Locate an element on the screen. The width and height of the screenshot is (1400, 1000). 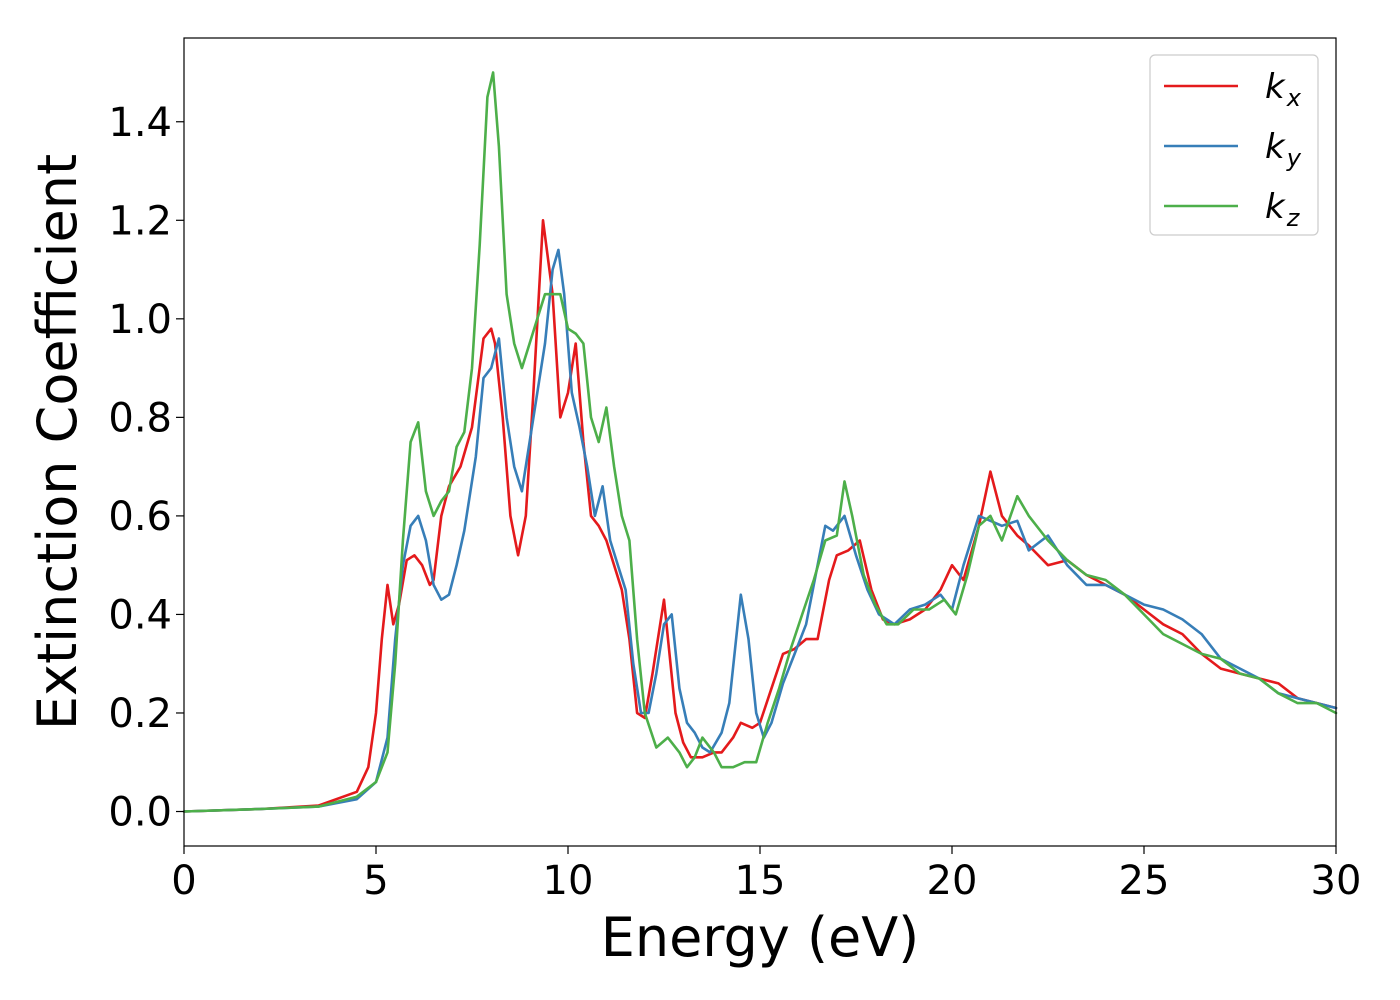
y-tick-label: 0.0 is located at coordinates (140, 813).